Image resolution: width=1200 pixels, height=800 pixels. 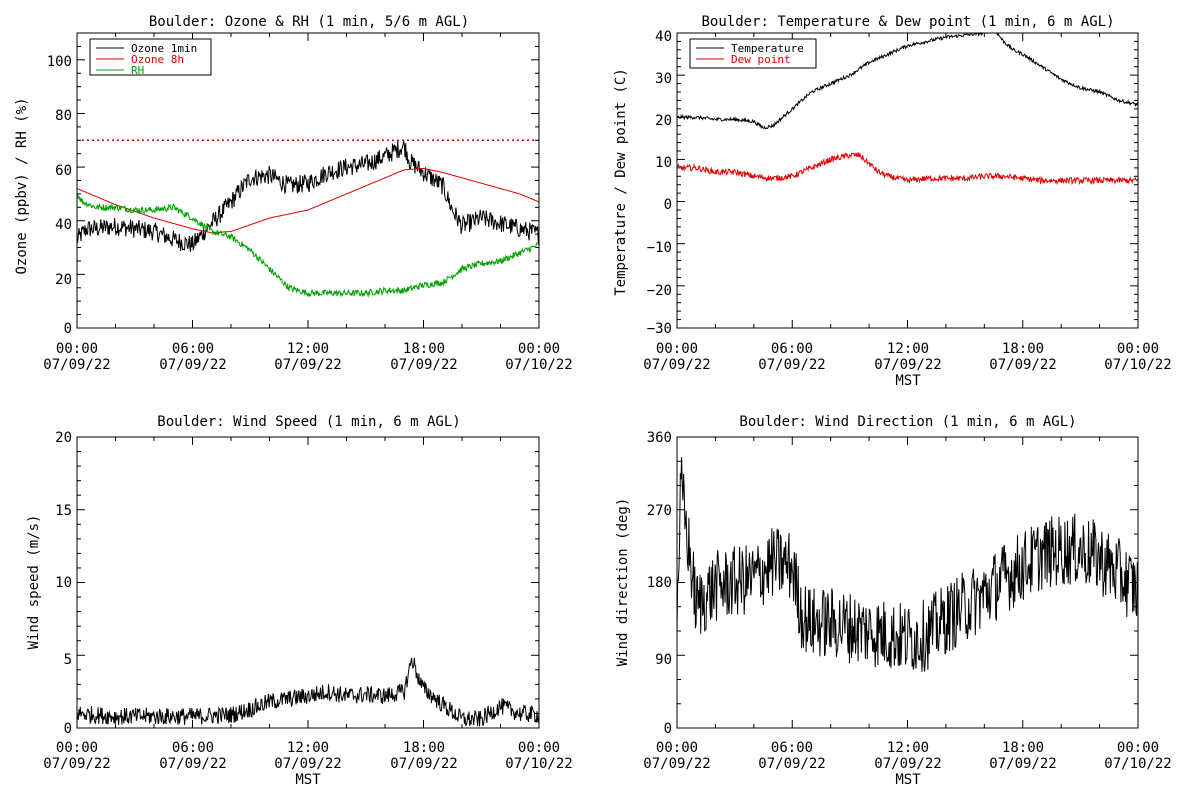 I want to click on chart-title: Boulder: Ozone & RH (1 min, 5/6 m AGL), so click(x=309, y=22).